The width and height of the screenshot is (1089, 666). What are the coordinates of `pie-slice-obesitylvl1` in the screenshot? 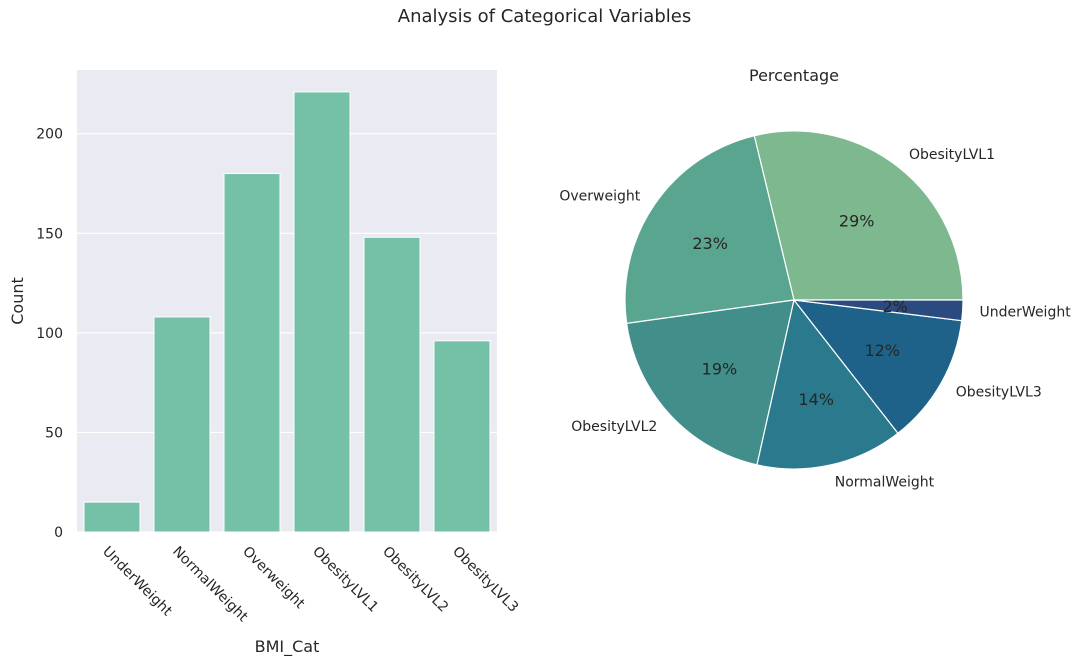 It's located at (858, 215).